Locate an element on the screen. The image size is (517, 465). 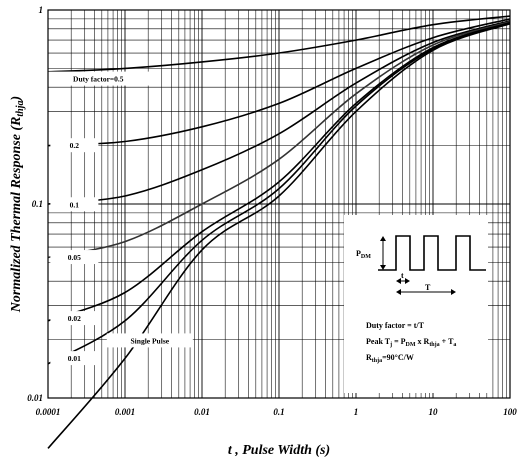
y-axis-title: Normalized Thermal Response (Rthja) is located at coordinates (17, 204).